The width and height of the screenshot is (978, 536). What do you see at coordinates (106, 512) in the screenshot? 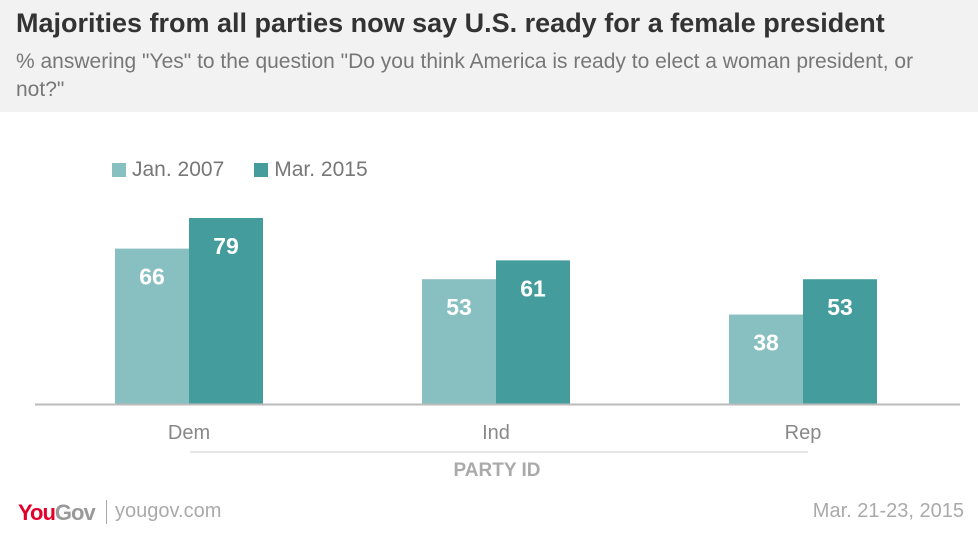
I see `footer-divider` at bounding box center [106, 512].